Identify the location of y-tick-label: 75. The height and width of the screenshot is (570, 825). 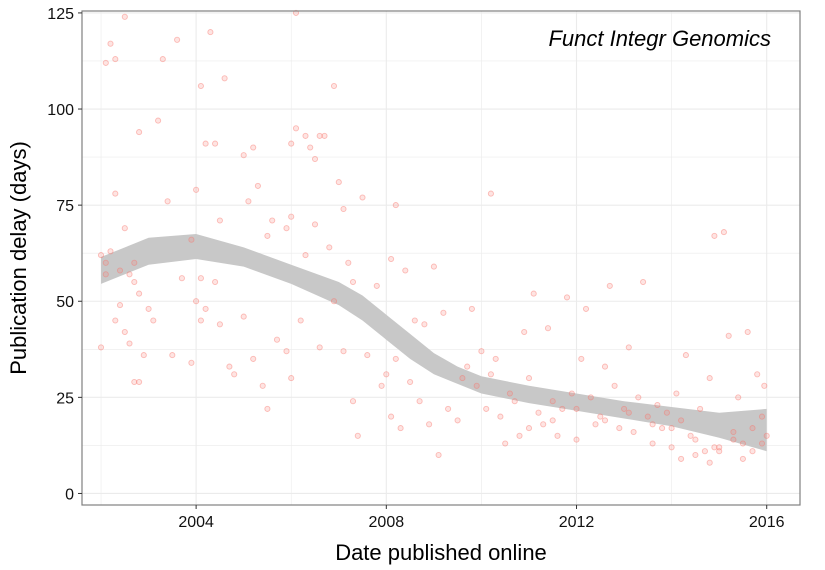
(65, 206).